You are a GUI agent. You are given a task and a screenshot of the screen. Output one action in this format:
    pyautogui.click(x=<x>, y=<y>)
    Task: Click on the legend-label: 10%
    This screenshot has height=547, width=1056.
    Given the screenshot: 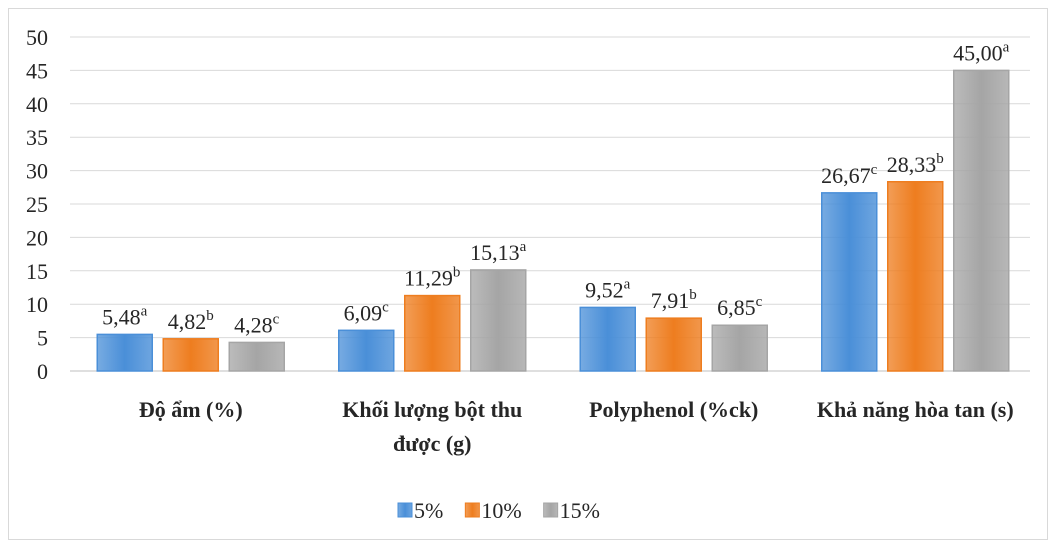 What is the action you would take?
    pyautogui.click(x=501, y=510)
    